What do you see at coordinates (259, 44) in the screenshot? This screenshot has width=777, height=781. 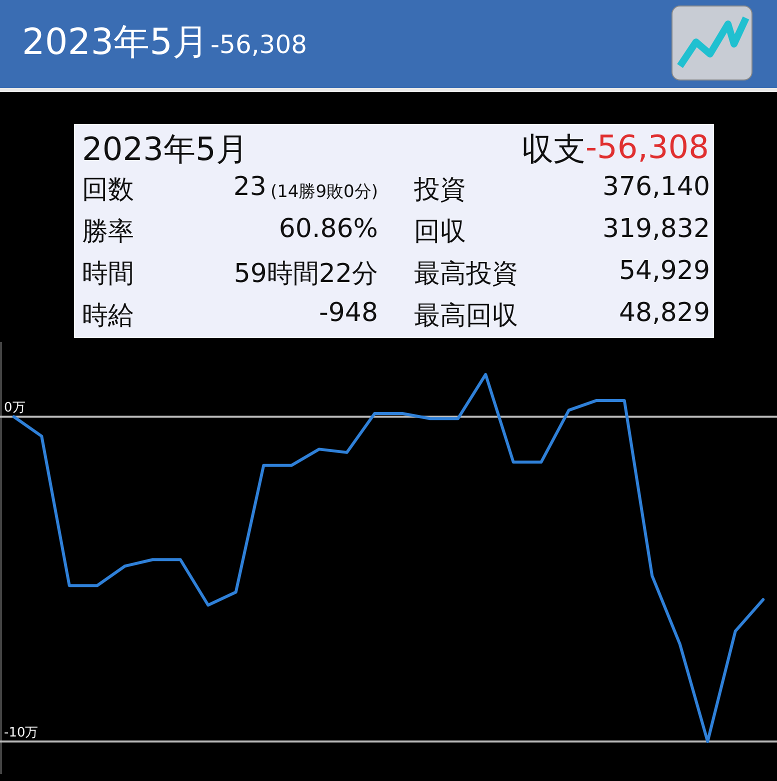 I see `subtitle: -56,308` at bounding box center [259, 44].